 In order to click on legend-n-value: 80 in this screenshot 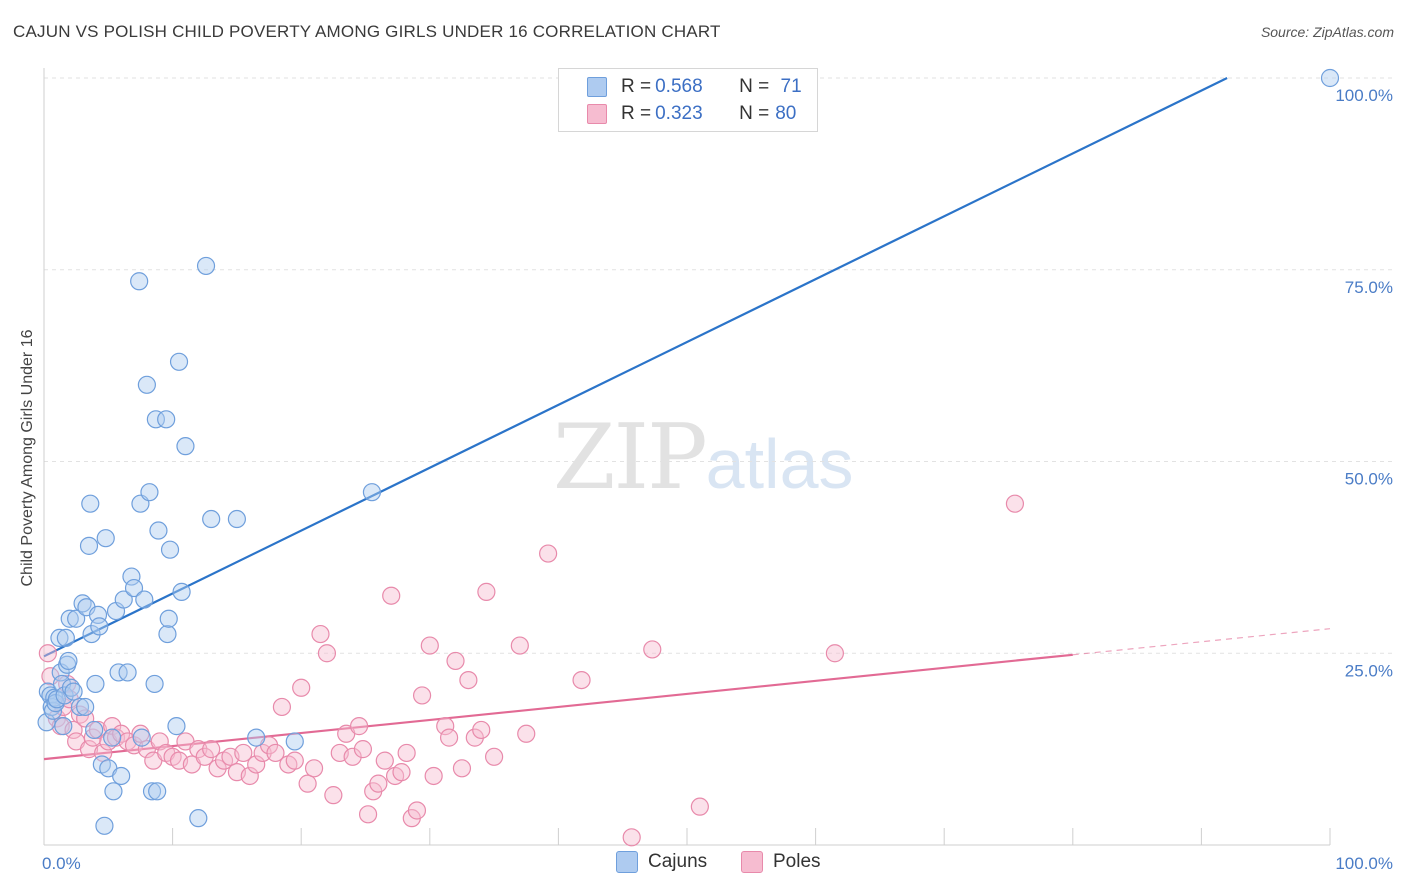, I will do `click(786, 113)`.